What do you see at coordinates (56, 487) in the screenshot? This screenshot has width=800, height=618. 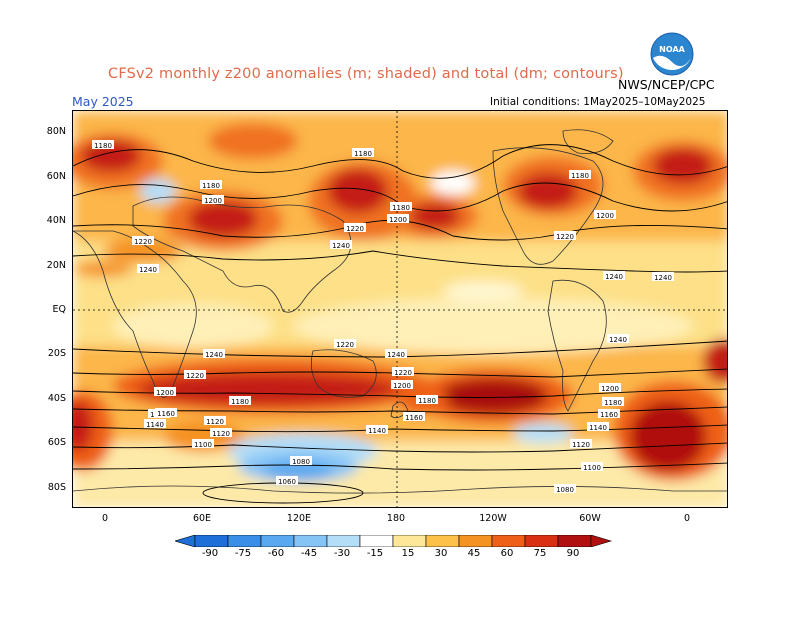 I see `lat-label: 80S` at bounding box center [56, 487].